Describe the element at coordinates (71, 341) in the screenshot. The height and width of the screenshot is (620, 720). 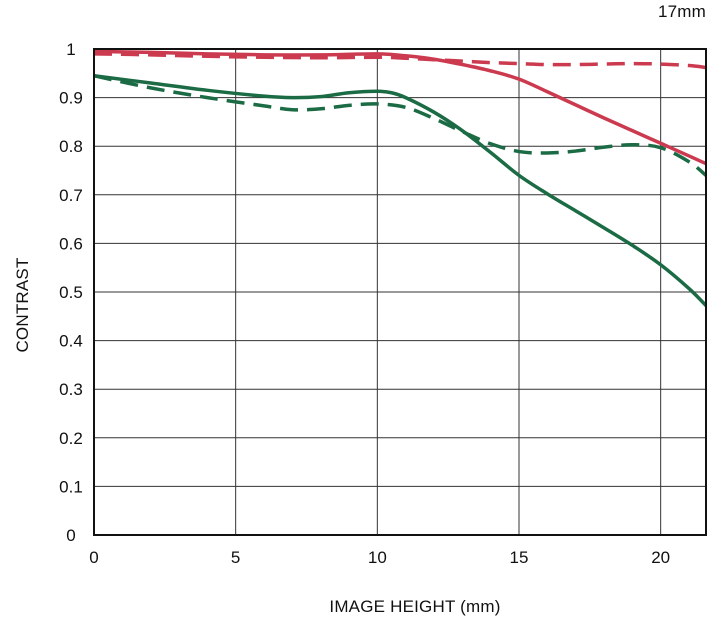
I see `y-tick-label: 0.4` at that location.